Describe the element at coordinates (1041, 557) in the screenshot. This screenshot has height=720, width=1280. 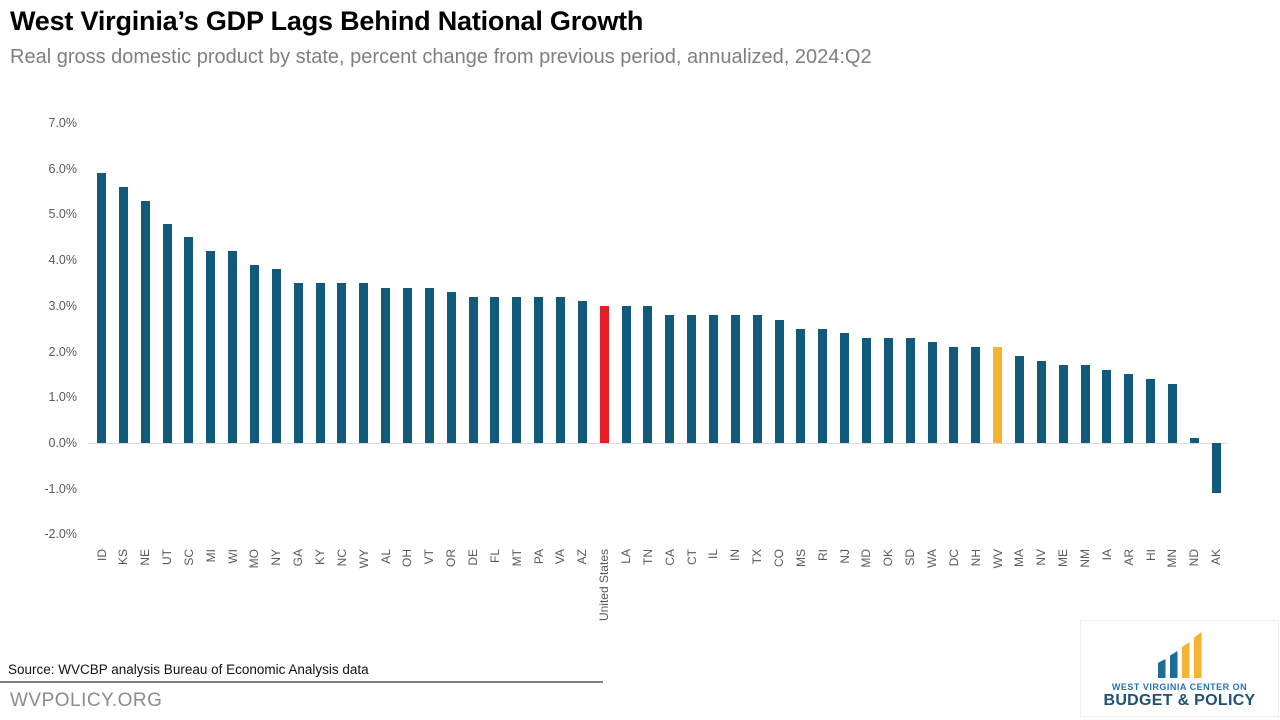
I see `x-axis-label-nv: NV` at that location.